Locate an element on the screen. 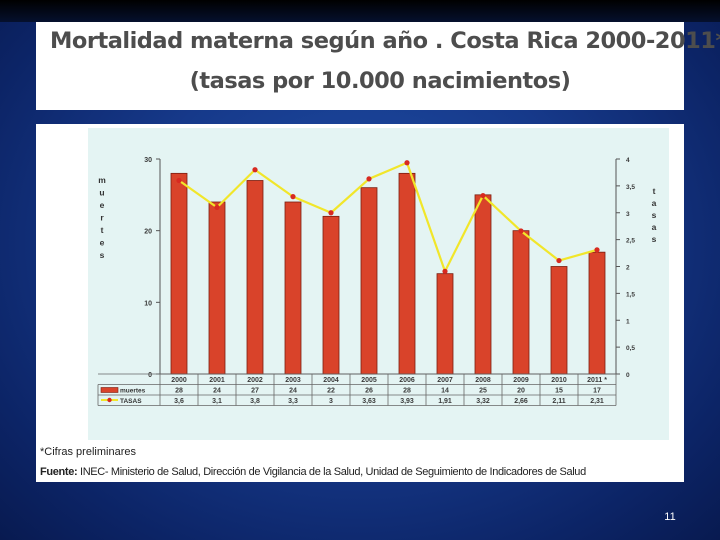 The width and height of the screenshot is (720, 540). legend-line-name: TASAS is located at coordinates (131, 401).